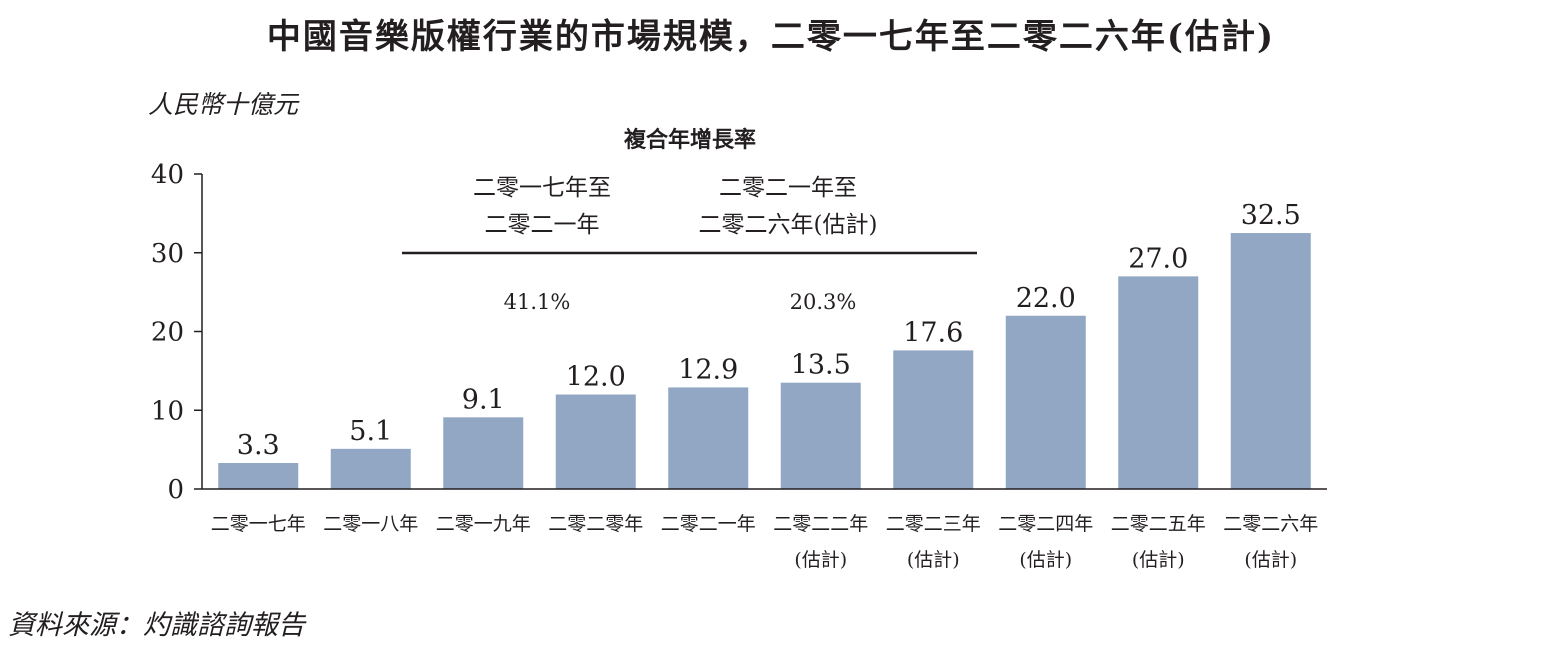 This screenshot has width=1542, height=658. Describe the element at coordinates (258, 524) in the screenshot. I see `x-category-label: 二零一七年` at that location.